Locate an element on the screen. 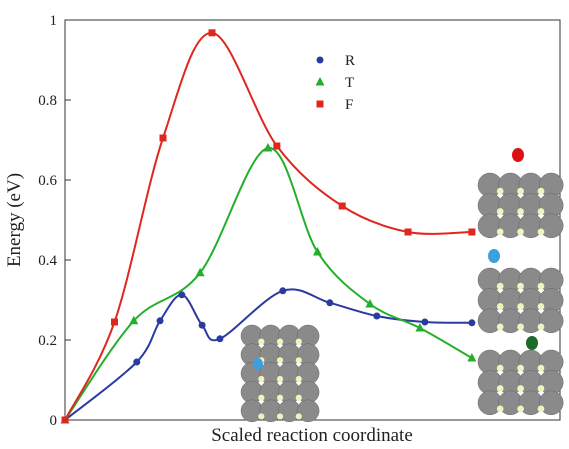  y-tick-label: 1 is located at coordinates (54, 21).